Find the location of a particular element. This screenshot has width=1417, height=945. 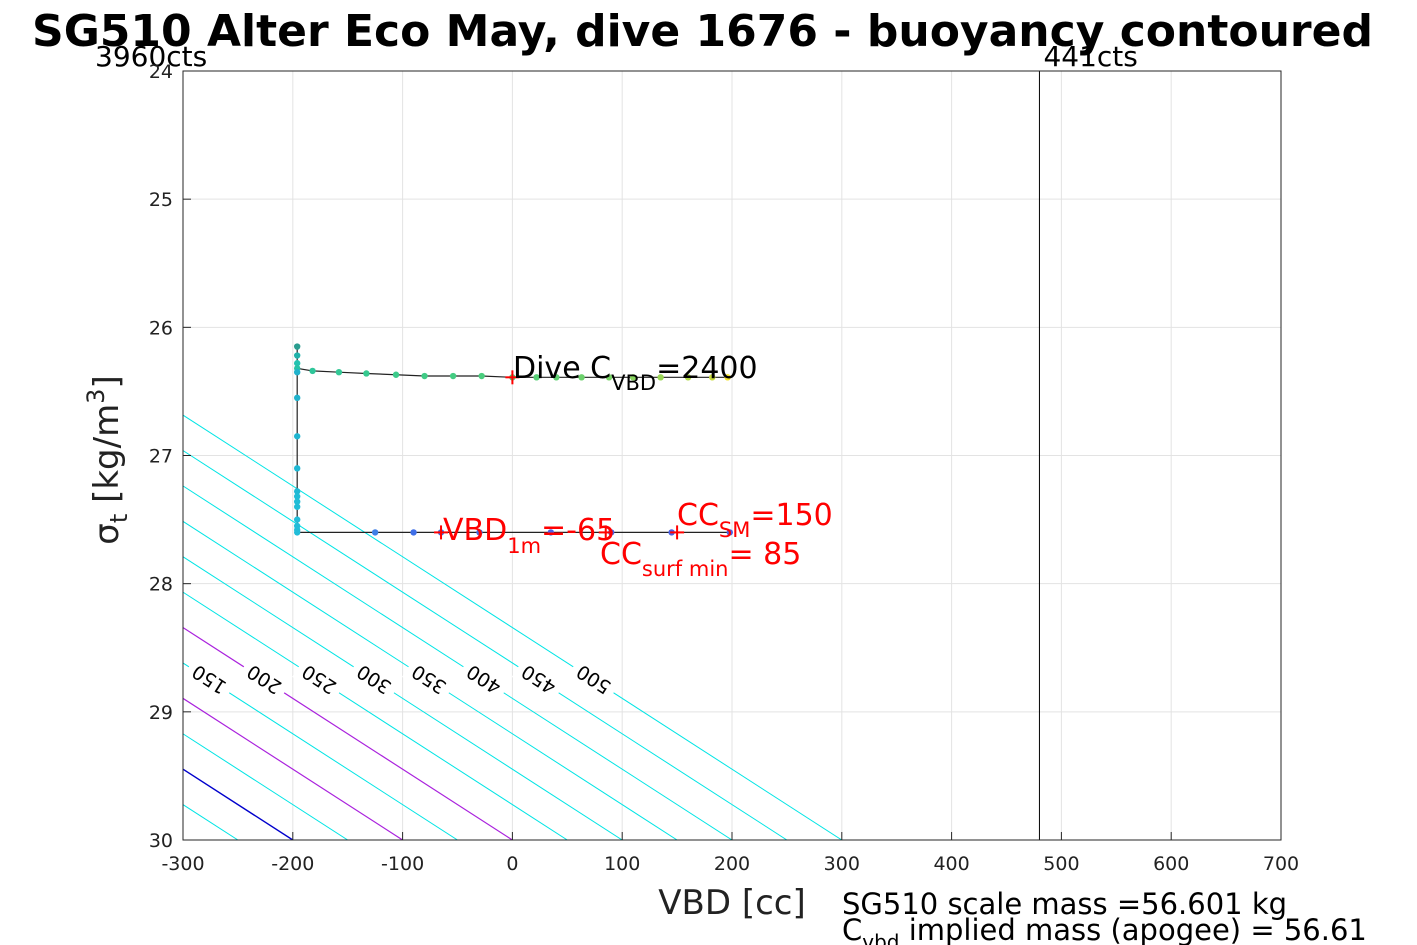

annotation-vbd1m-sub: 1m is located at coordinates (524, 546).